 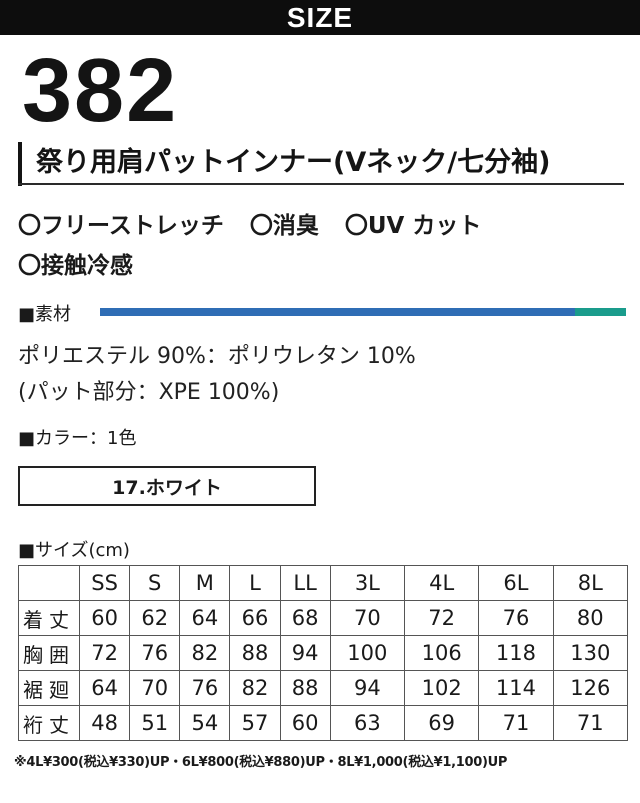 I want to click on size-header-row: SS S M L LL 3L 4L 6L 8L, so click(x=323, y=583).